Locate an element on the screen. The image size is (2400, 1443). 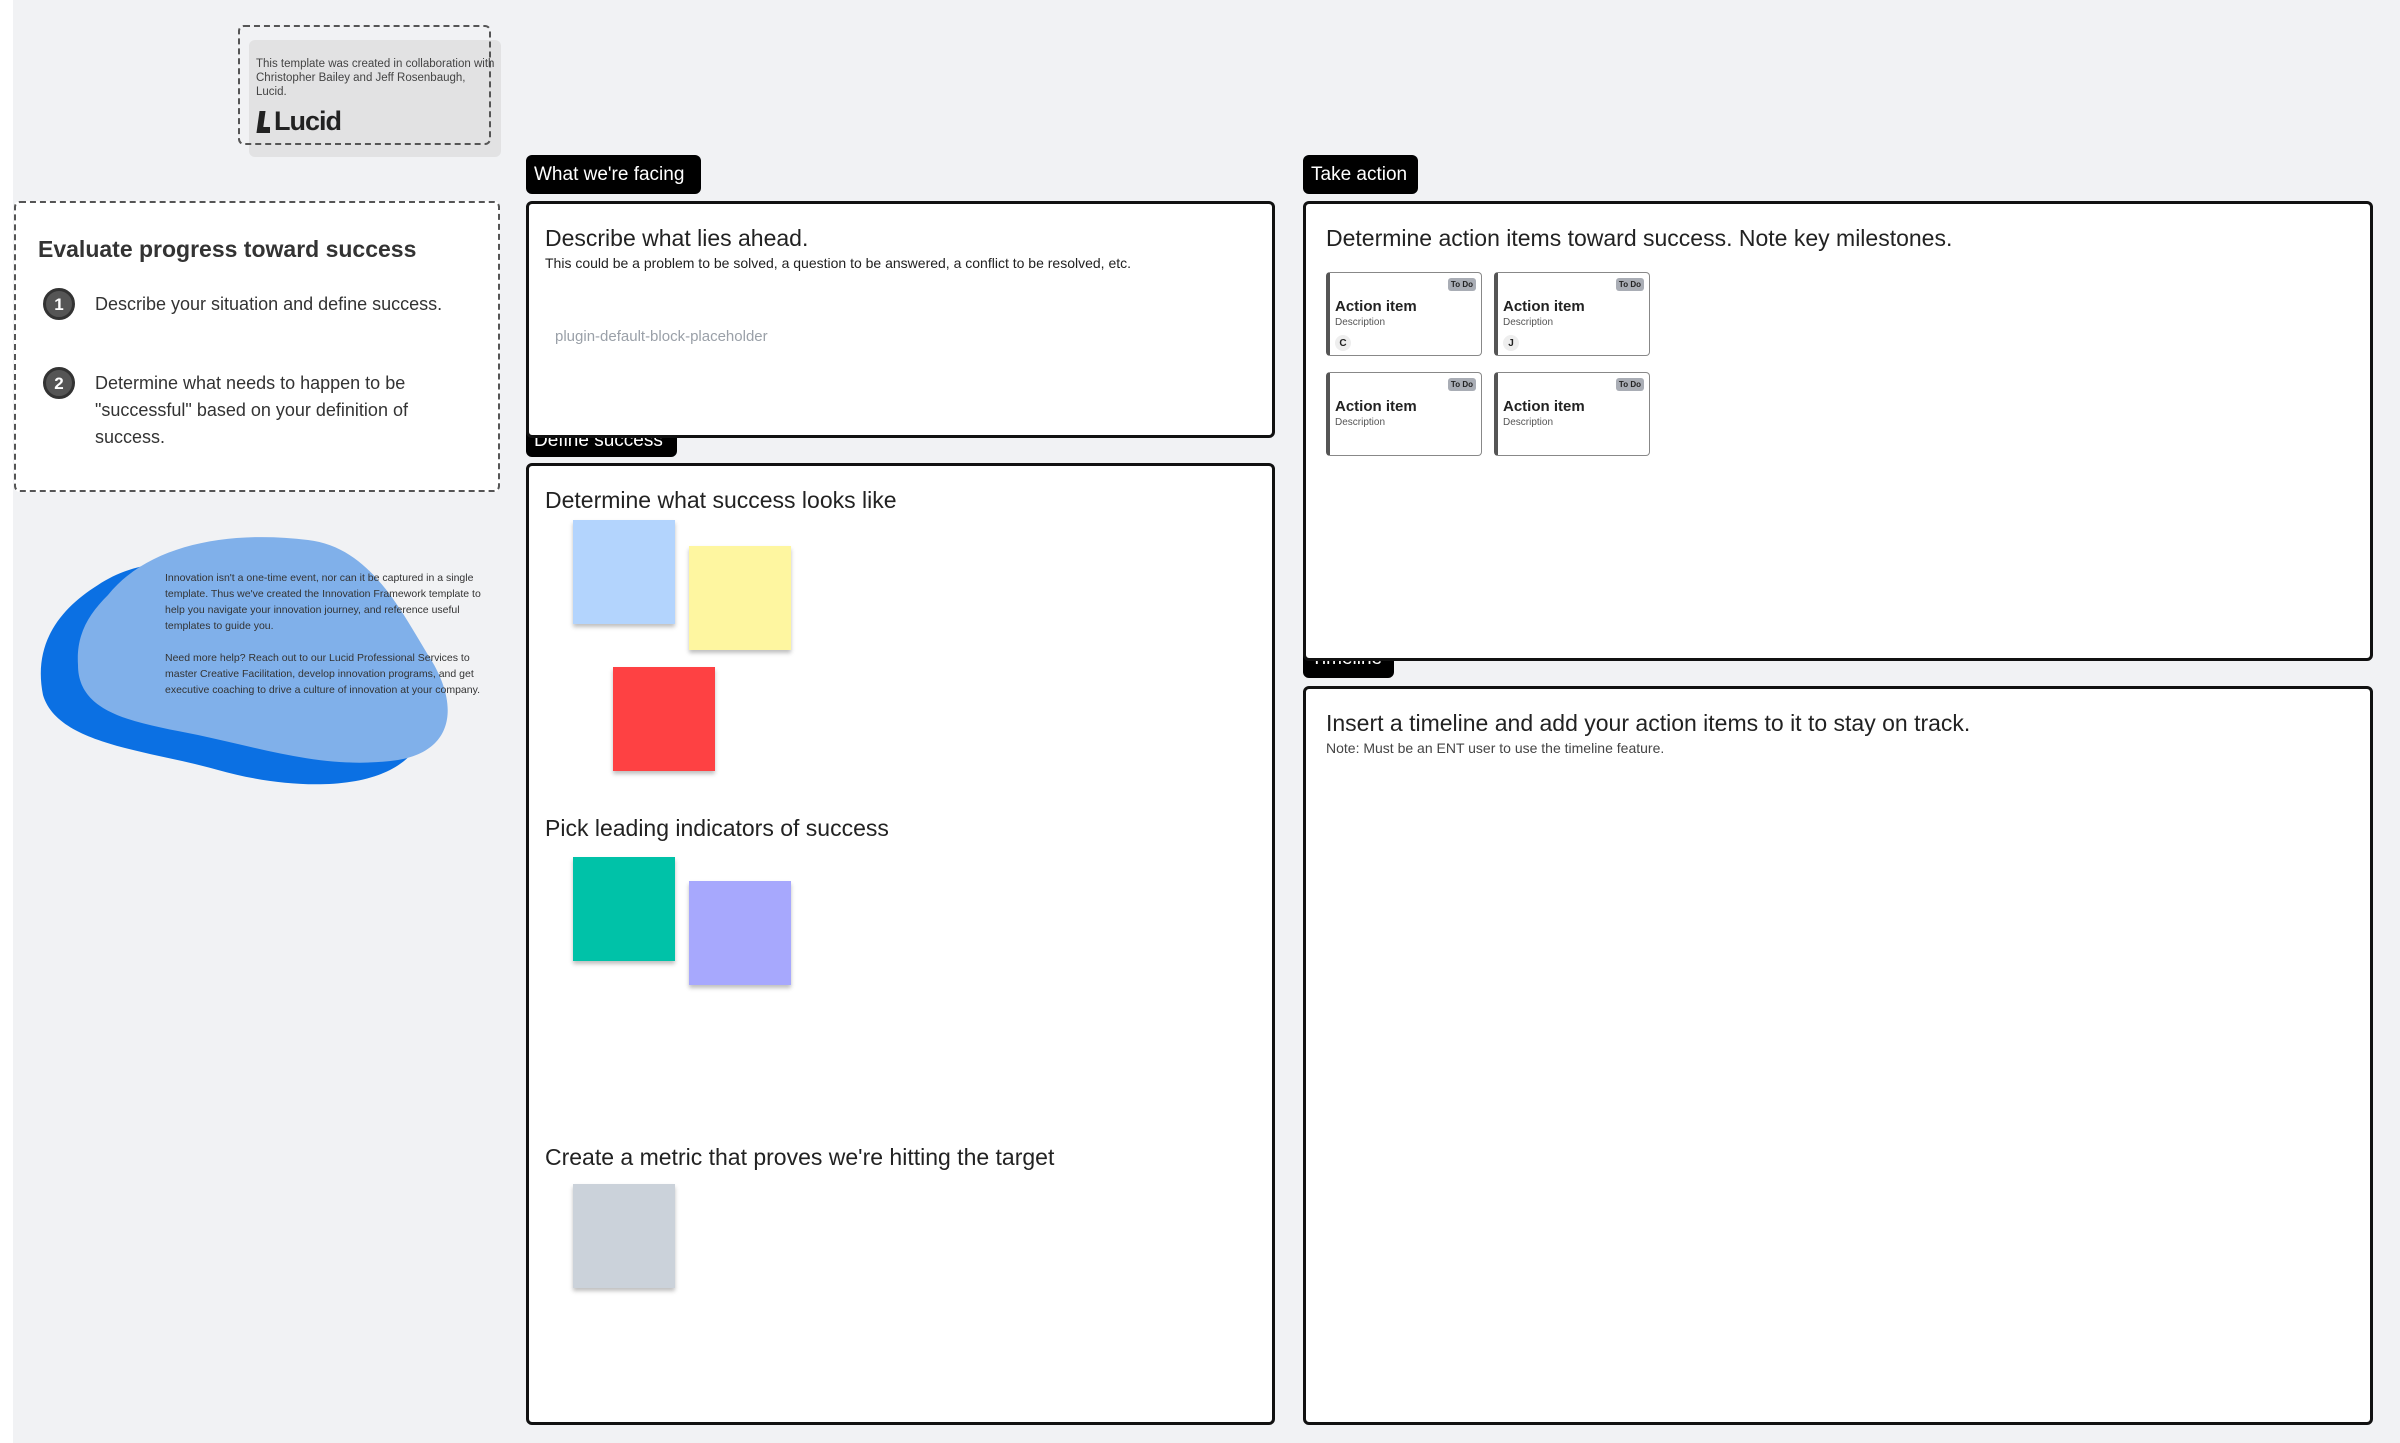
sticky-note-yellow is located at coordinates (740, 598).